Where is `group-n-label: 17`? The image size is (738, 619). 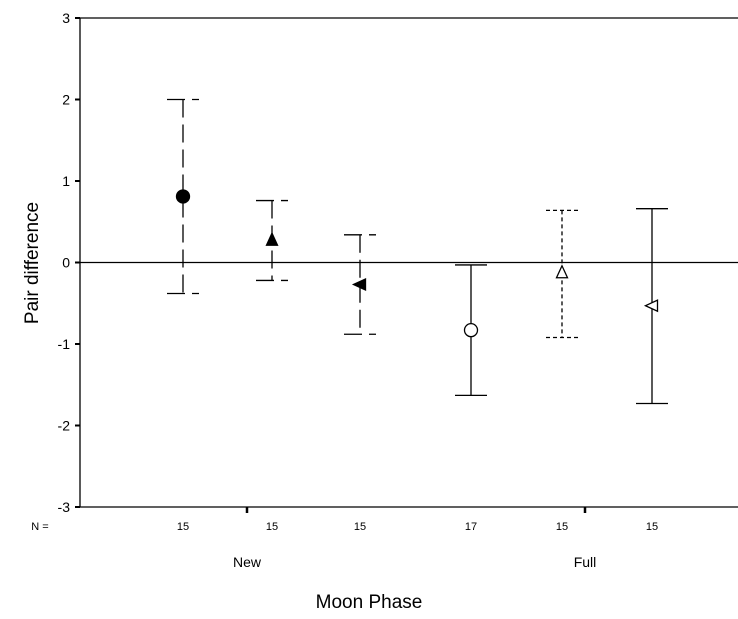
group-n-label: 17 is located at coordinates (471, 527).